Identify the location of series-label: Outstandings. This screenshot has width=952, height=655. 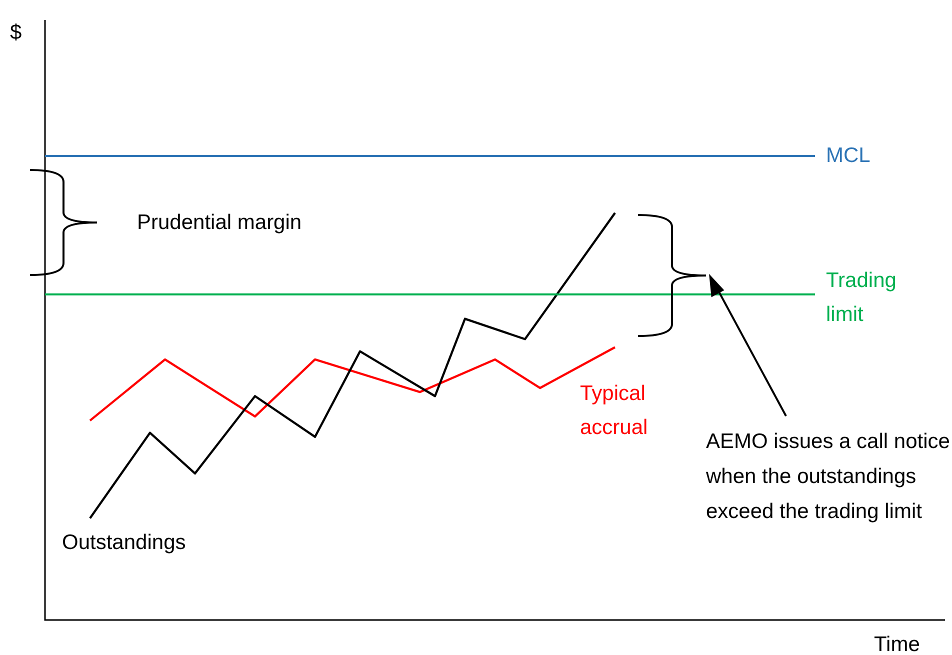
(124, 543).